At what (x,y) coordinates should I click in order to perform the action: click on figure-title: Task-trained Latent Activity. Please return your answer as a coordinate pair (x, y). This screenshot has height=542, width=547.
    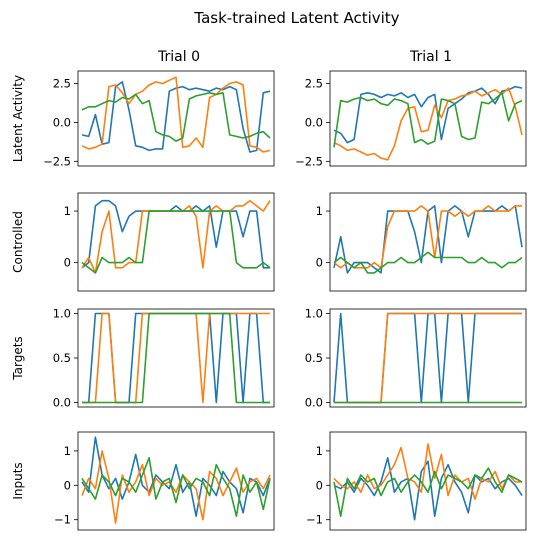
    Looking at the image, I should click on (296, 18).